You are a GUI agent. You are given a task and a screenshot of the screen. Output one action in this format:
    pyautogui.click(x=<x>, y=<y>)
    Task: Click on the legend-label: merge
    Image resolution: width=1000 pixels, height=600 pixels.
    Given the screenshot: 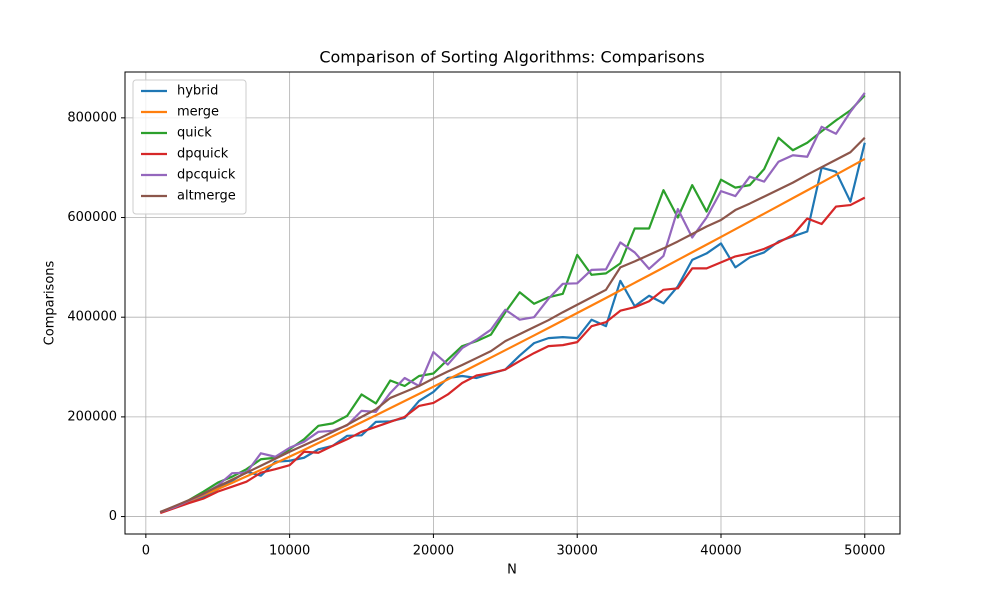 What is the action you would take?
    pyautogui.click(x=198, y=112)
    